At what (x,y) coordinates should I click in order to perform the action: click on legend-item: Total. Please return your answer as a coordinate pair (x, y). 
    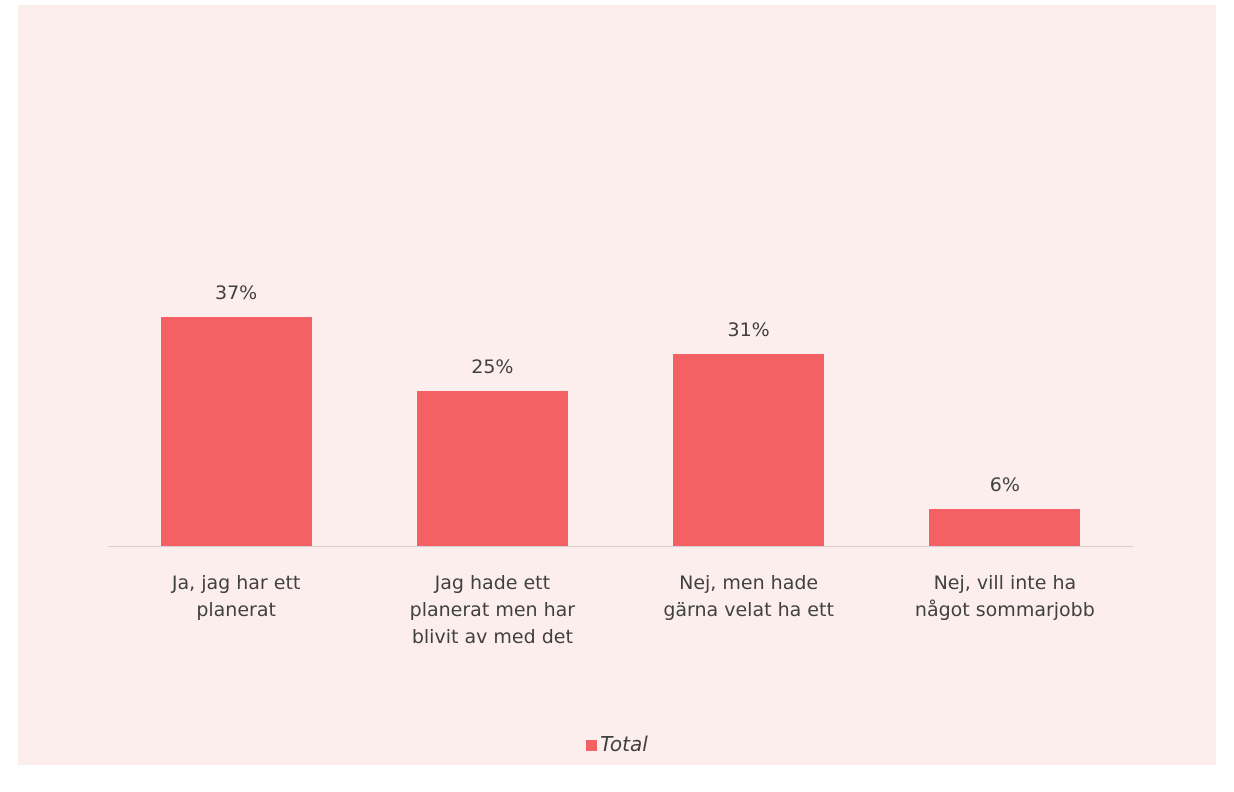
    Looking at the image, I should click on (617, 744).